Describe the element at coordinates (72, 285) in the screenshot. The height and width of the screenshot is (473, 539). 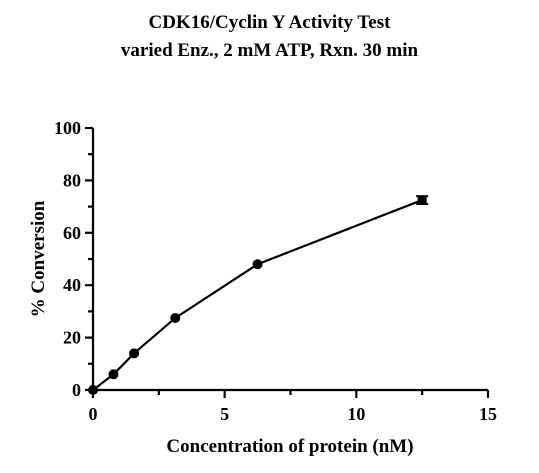
I see `y-tick-label: 40` at that location.